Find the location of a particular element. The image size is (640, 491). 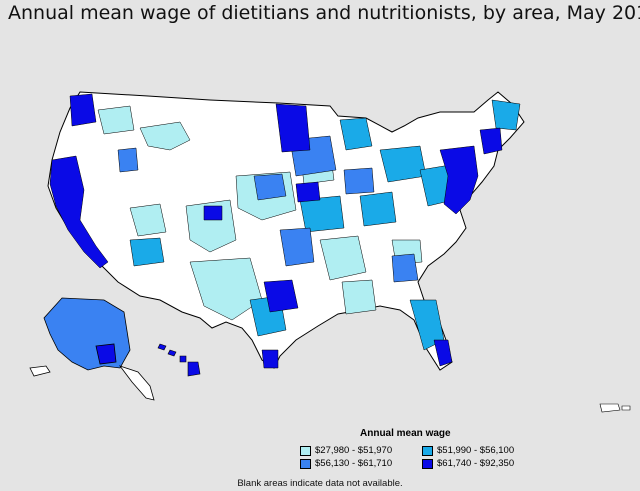

legend-item-tier3: $56,130 - $61,710 is located at coordinates (346, 463).